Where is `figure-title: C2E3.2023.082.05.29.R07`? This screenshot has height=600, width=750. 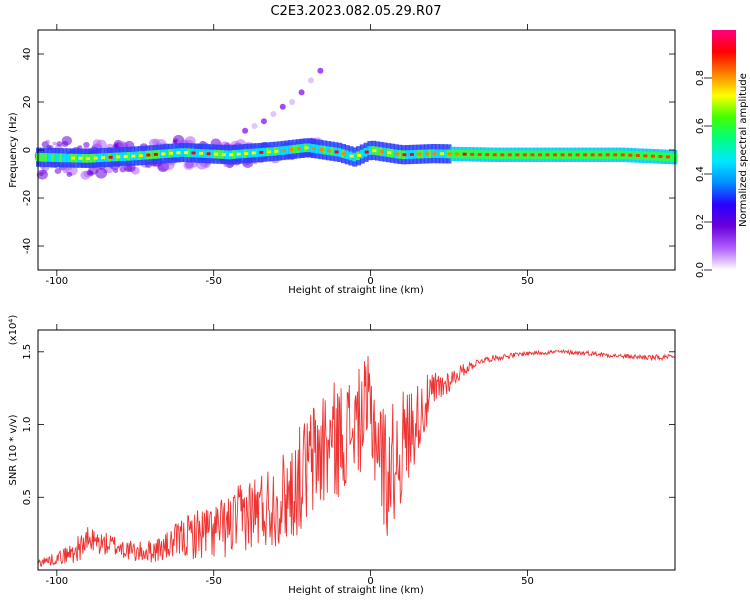
figure-title: C2E3.2023.082.05.29.R07 is located at coordinates (355, 11).